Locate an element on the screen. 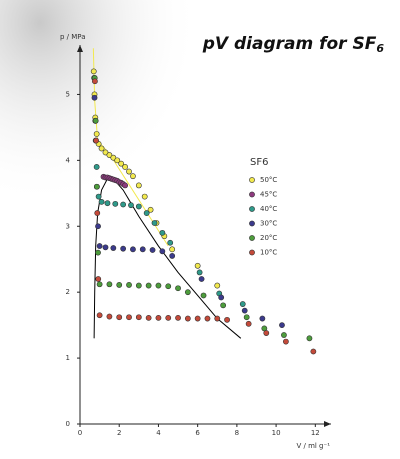 The image size is (400, 459). legend-label: 10°C is located at coordinates (268, 253).